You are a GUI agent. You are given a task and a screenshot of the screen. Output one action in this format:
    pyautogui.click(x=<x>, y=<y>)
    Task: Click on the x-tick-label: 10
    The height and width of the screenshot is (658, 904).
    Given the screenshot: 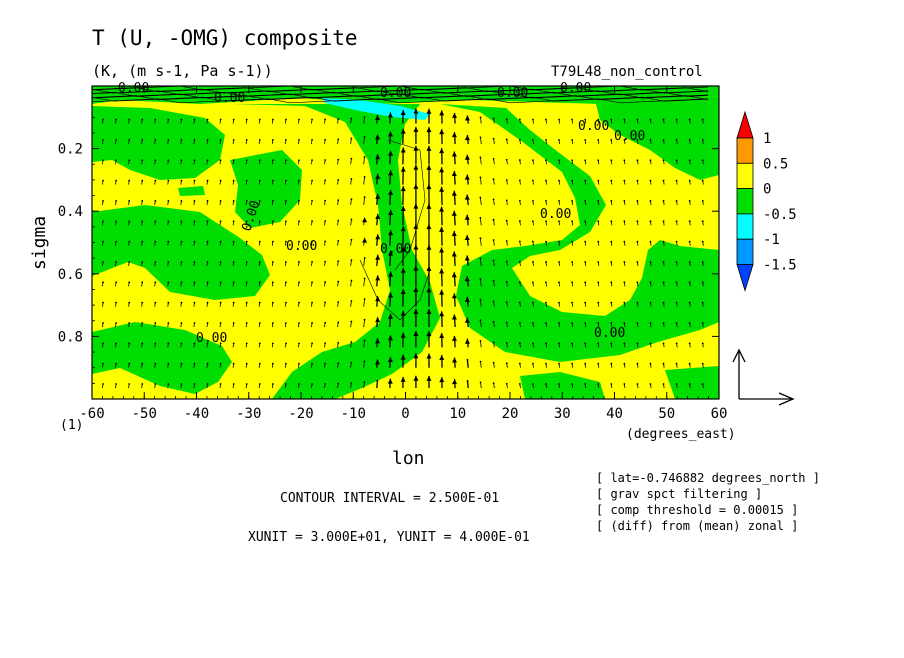 What is the action you would take?
    pyautogui.click(x=457, y=414)
    